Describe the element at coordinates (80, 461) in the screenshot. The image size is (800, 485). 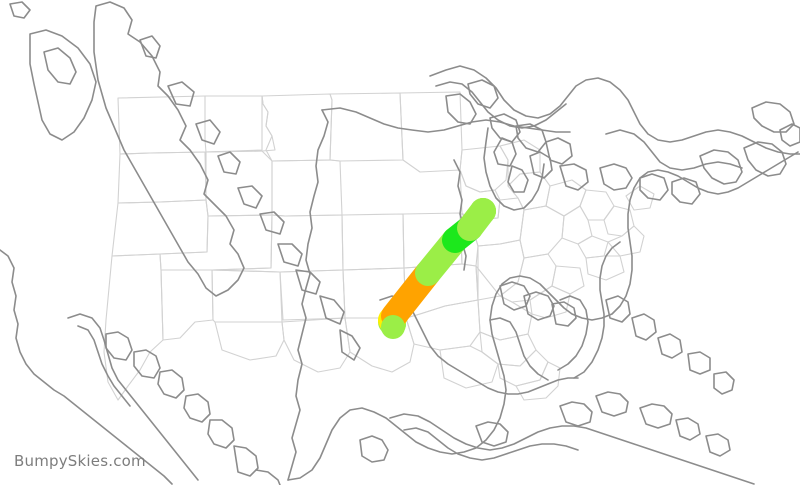
I see `watermark-bumpyskies: BumpySkies.com` at that location.